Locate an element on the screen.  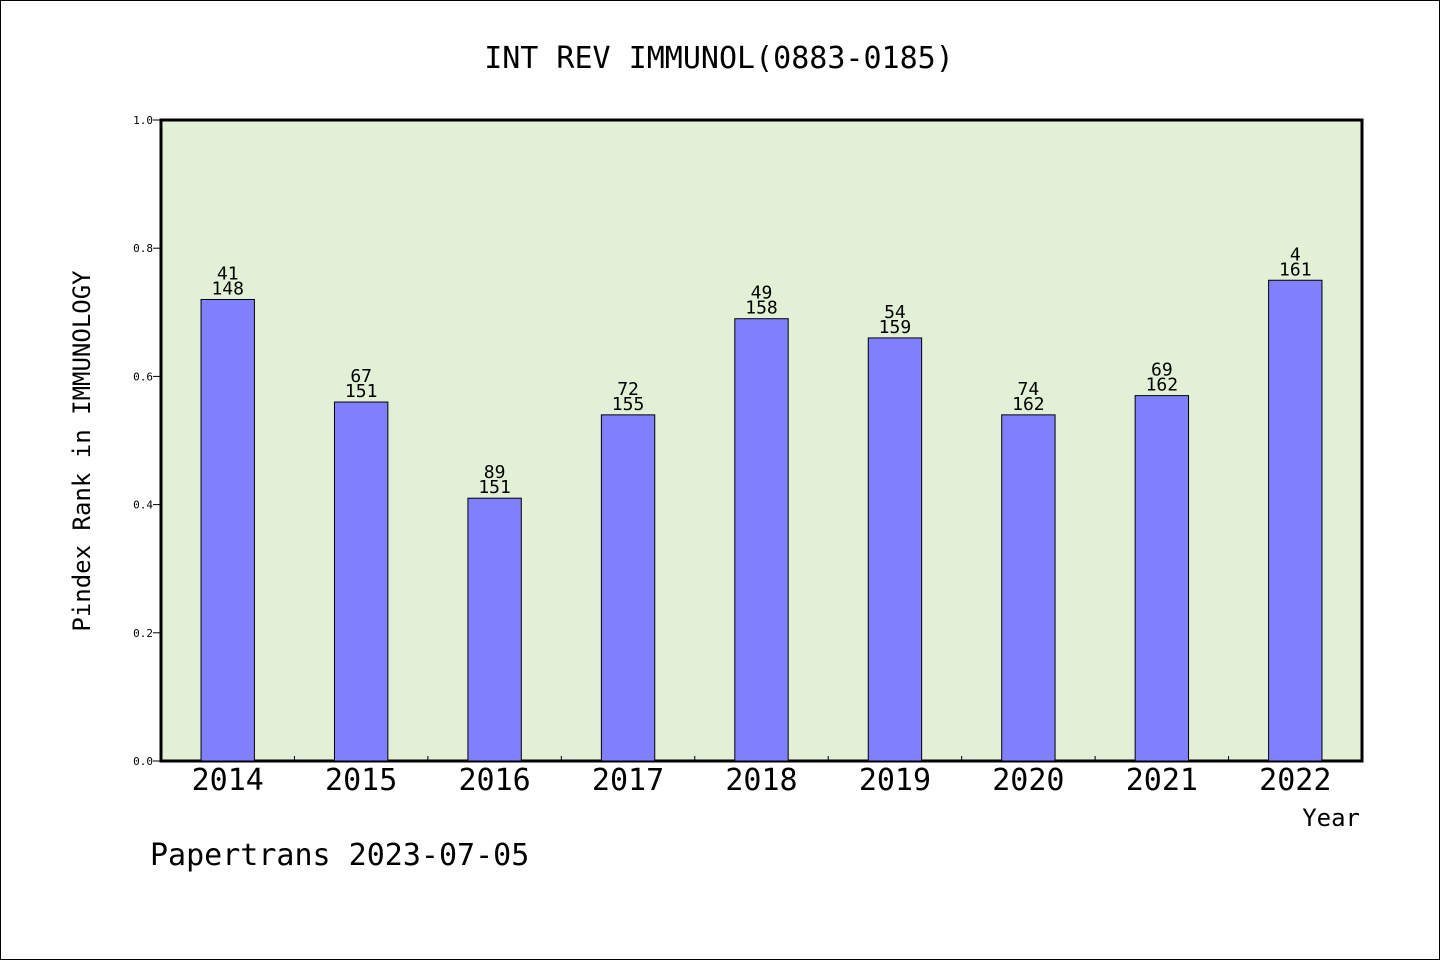
chart-title: INT REV IMMUNOL(0883-0185) is located at coordinates (719, 58).